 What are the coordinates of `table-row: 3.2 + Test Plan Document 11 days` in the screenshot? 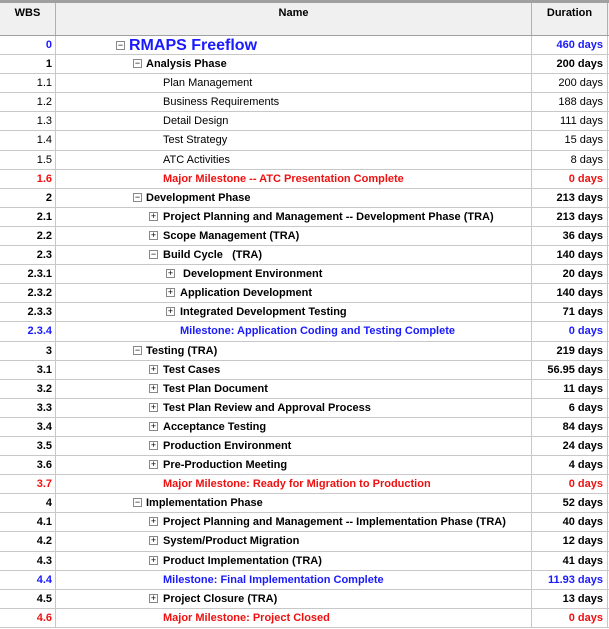 It's located at (304, 389).